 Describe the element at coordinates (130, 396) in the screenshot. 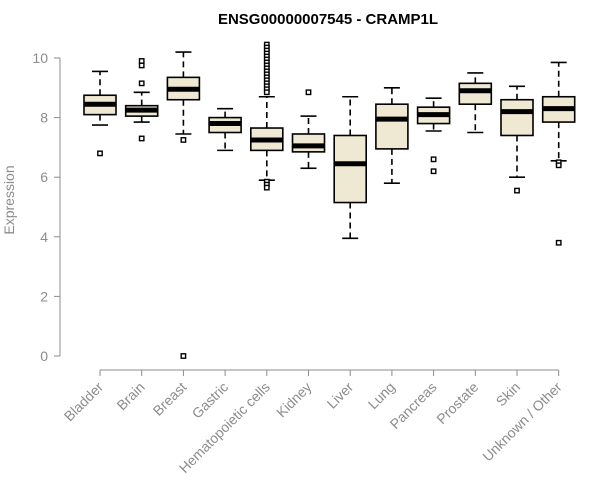

I see `x-tick-label: Brain` at that location.